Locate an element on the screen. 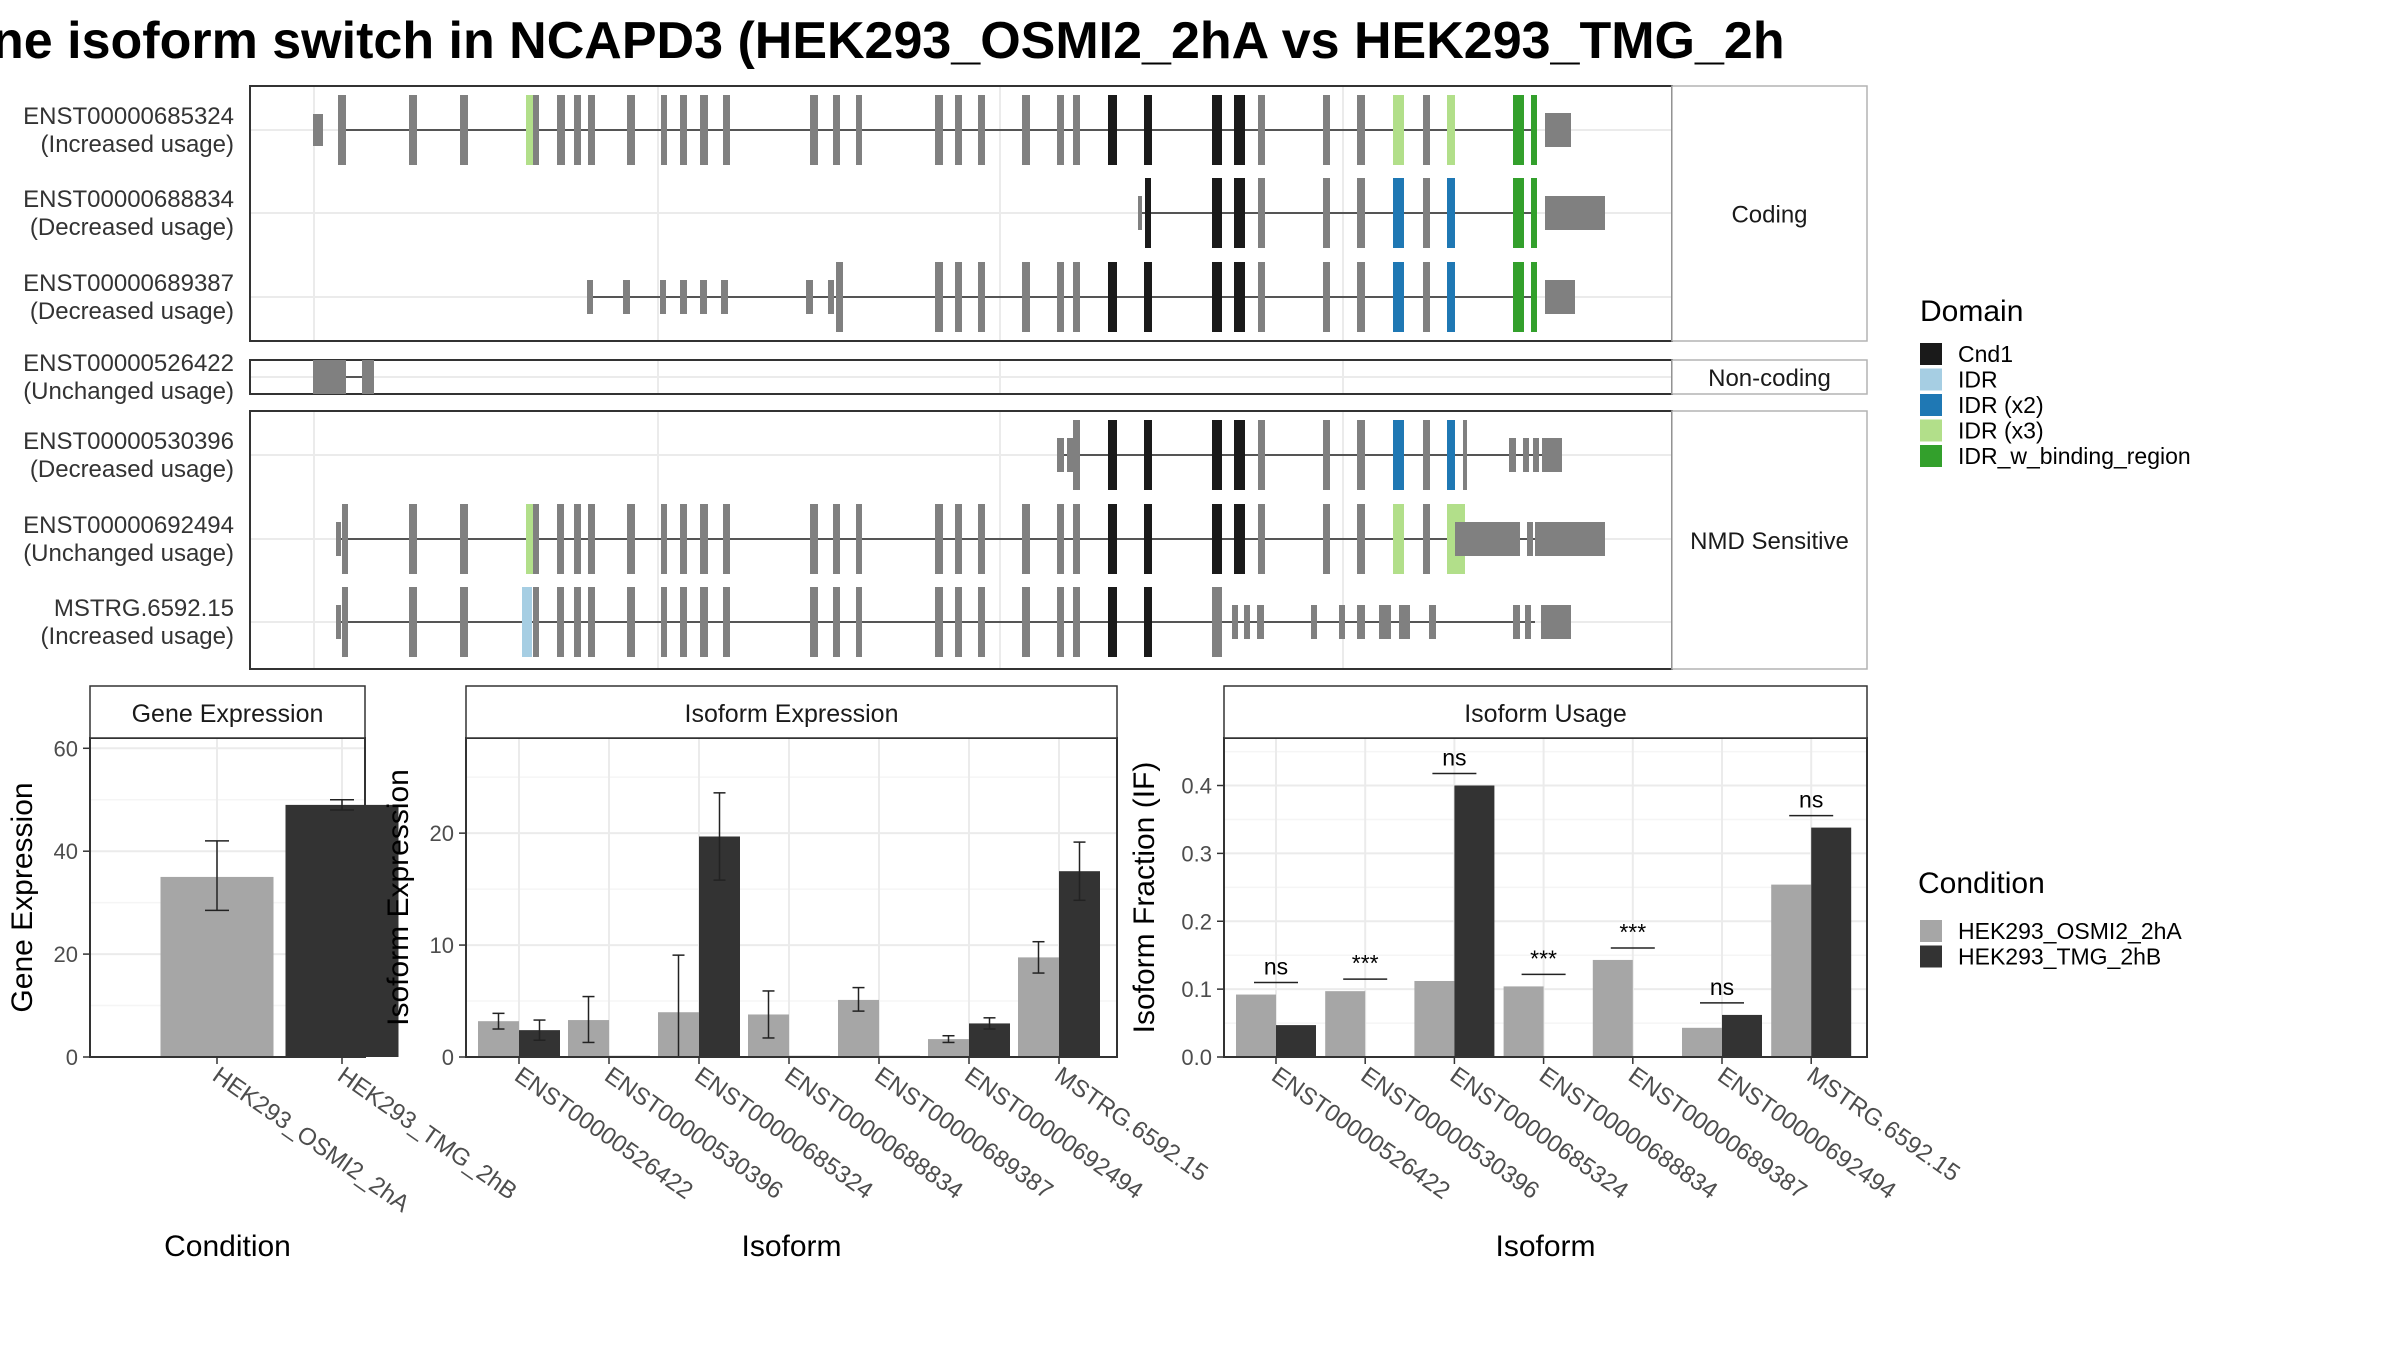  condition-legend-title: Condition is located at coordinates (1981, 883).